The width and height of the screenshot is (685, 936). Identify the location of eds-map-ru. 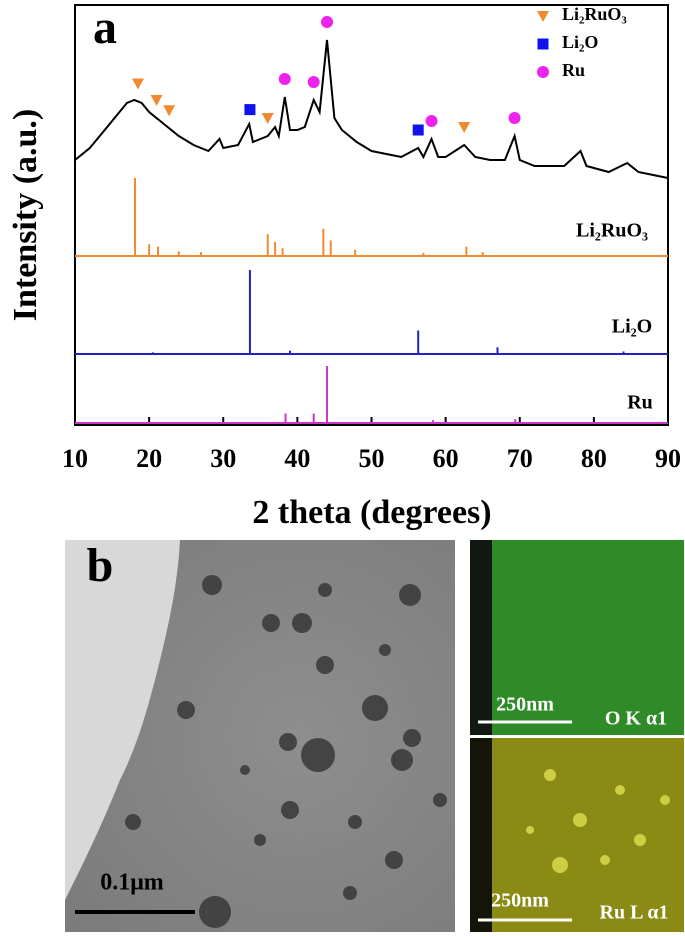
(577, 835).